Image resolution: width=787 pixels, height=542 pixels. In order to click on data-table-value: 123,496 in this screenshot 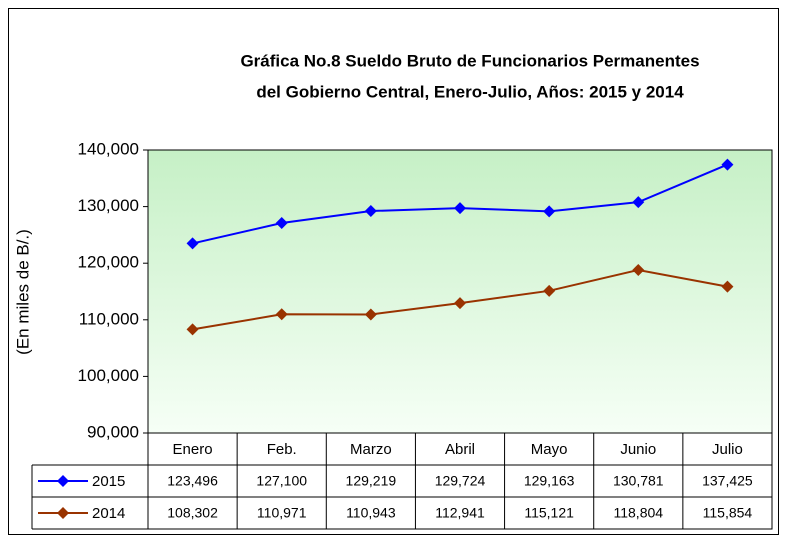, I will do `click(192, 481)`.